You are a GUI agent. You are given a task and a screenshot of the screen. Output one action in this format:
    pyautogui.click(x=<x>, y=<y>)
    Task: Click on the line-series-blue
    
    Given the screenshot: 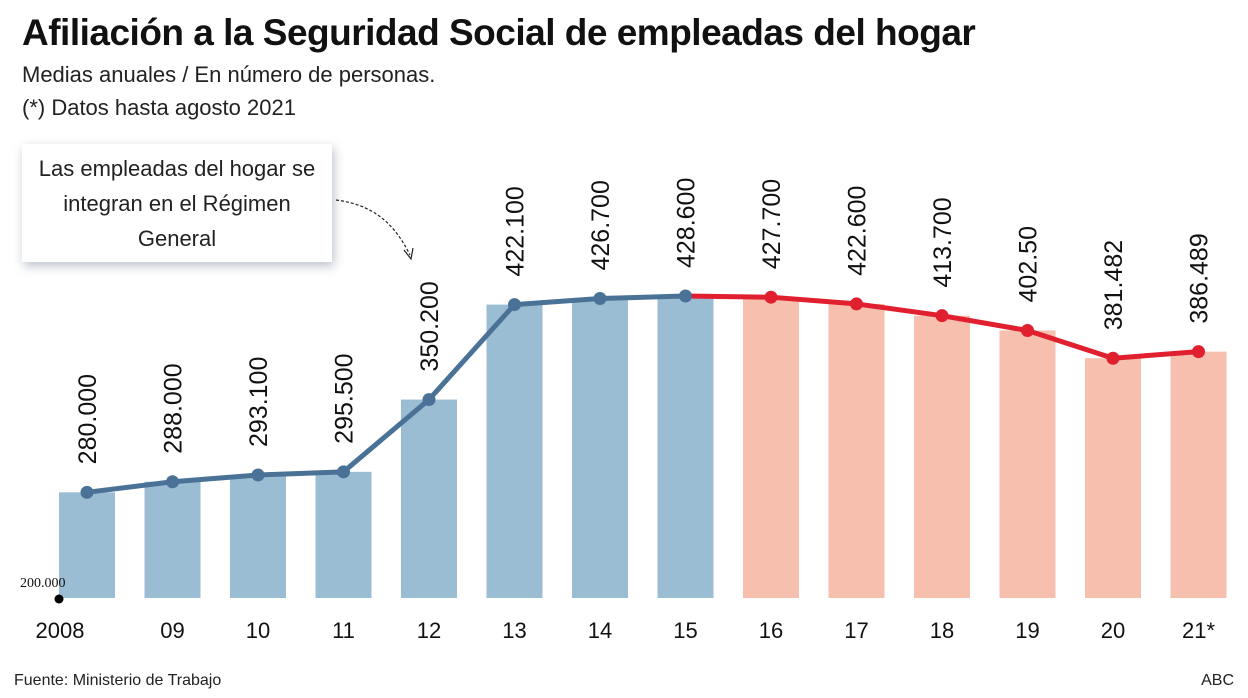 What is the action you would take?
    pyautogui.click(x=386, y=394)
    